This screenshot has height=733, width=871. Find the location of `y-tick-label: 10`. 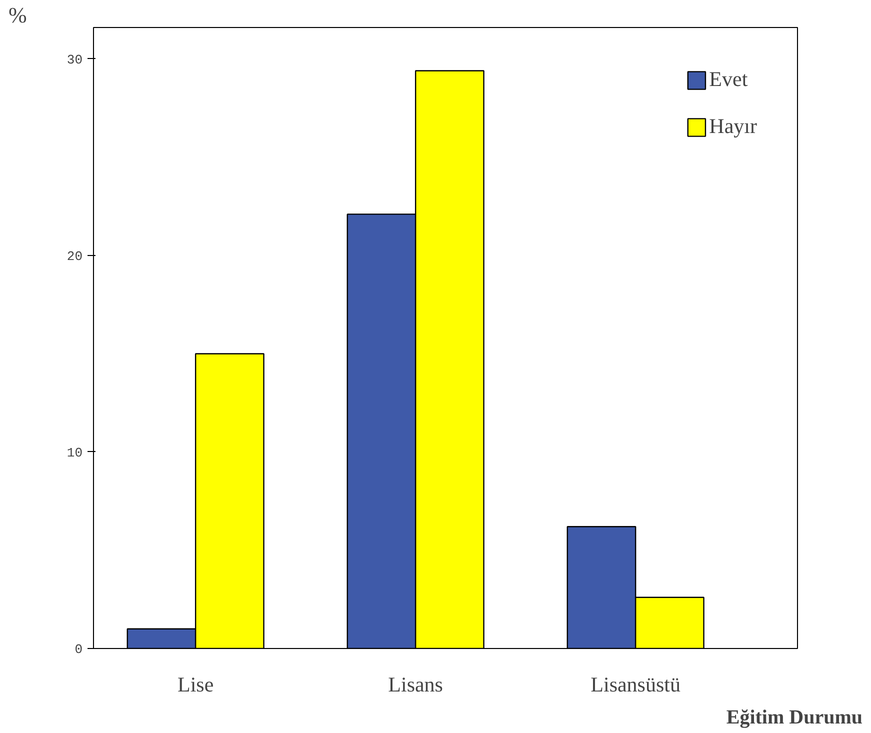

y-tick-label: 10 is located at coordinates (74, 452).